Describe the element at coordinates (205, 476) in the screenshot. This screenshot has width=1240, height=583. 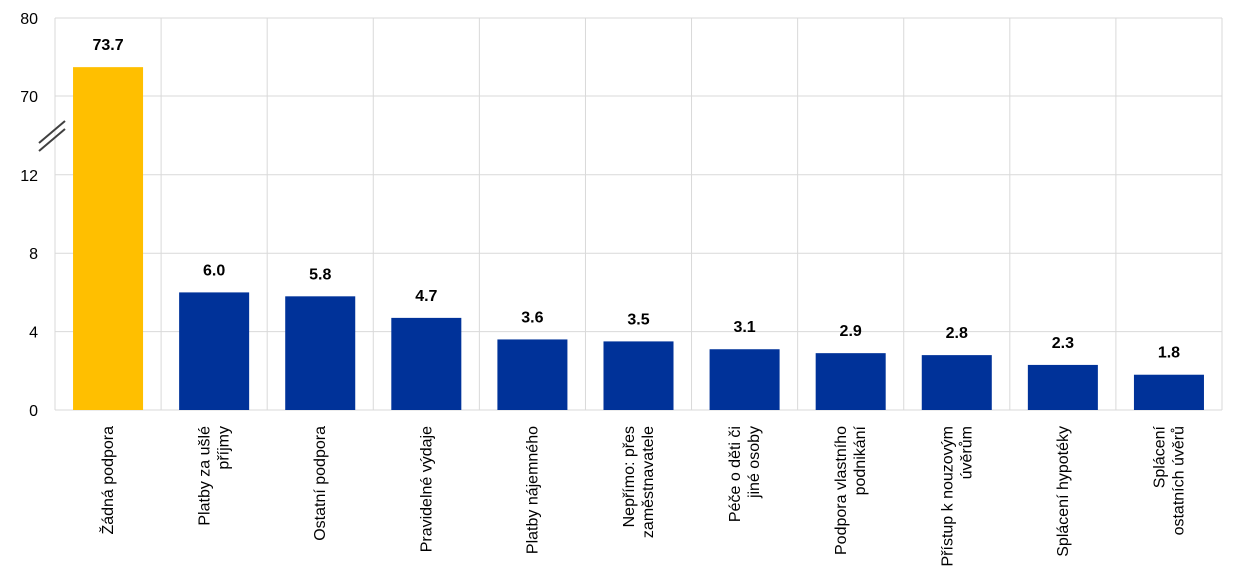
I see `x-category-line: Platby za ušlé` at that location.